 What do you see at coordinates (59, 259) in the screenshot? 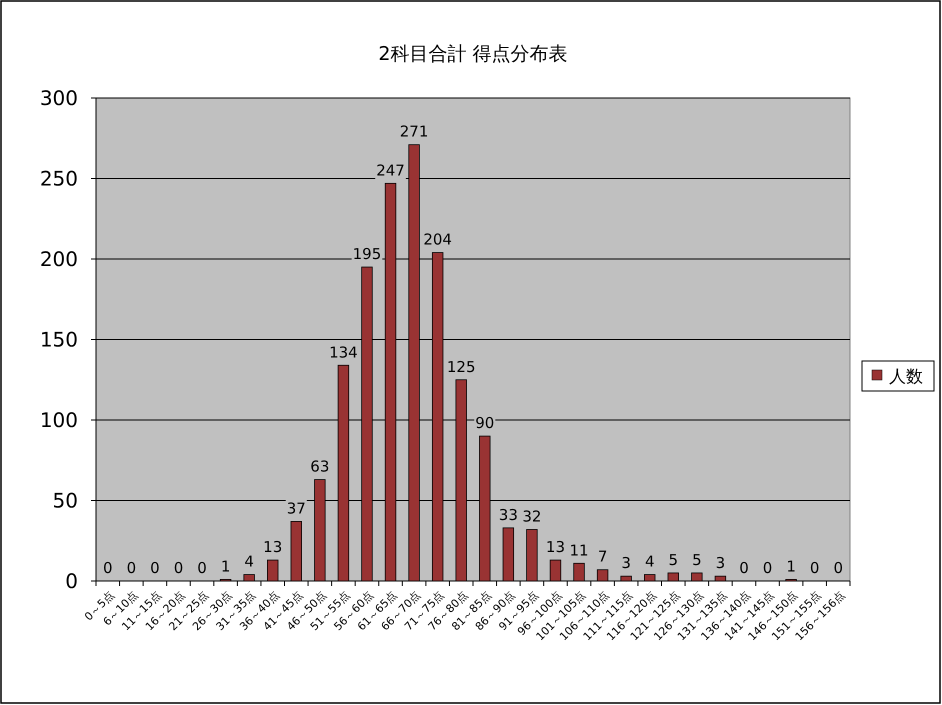
I see `y-tick-label: 200` at bounding box center [59, 259].